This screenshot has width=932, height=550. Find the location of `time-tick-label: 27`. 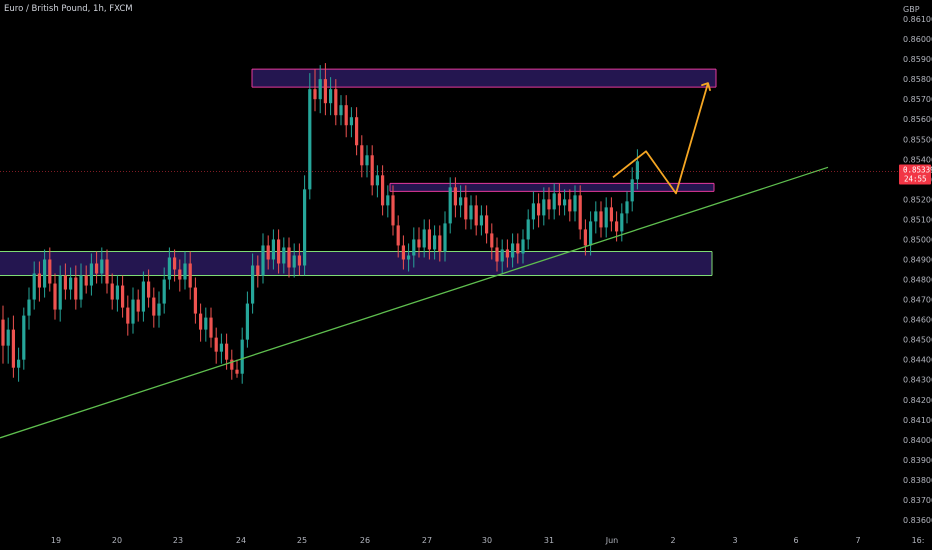

time-tick-label: 27 is located at coordinates (427, 540).